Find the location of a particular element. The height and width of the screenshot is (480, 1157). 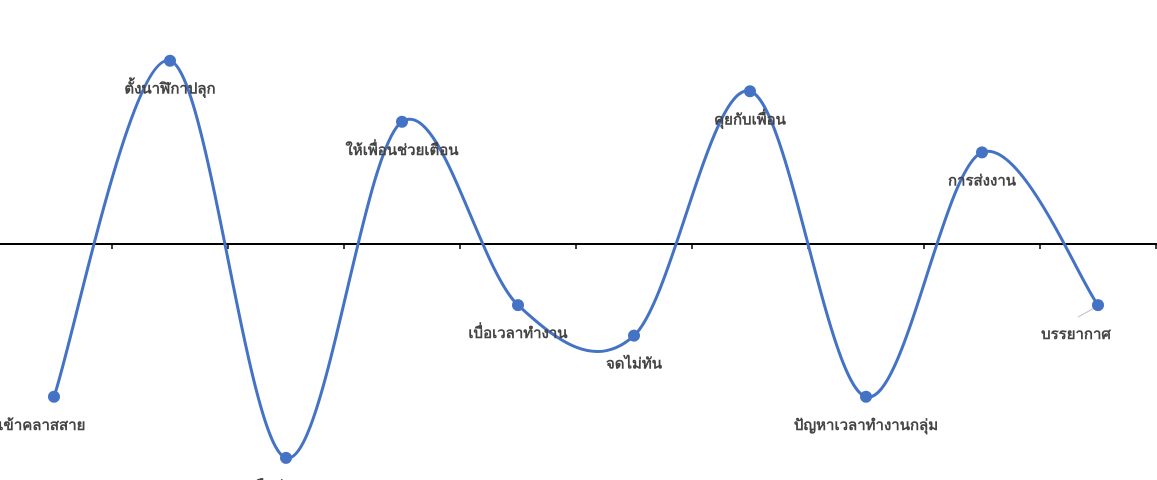

data-label: ตั้งนาฬิกาปลุก is located at coordinates (169, 88).